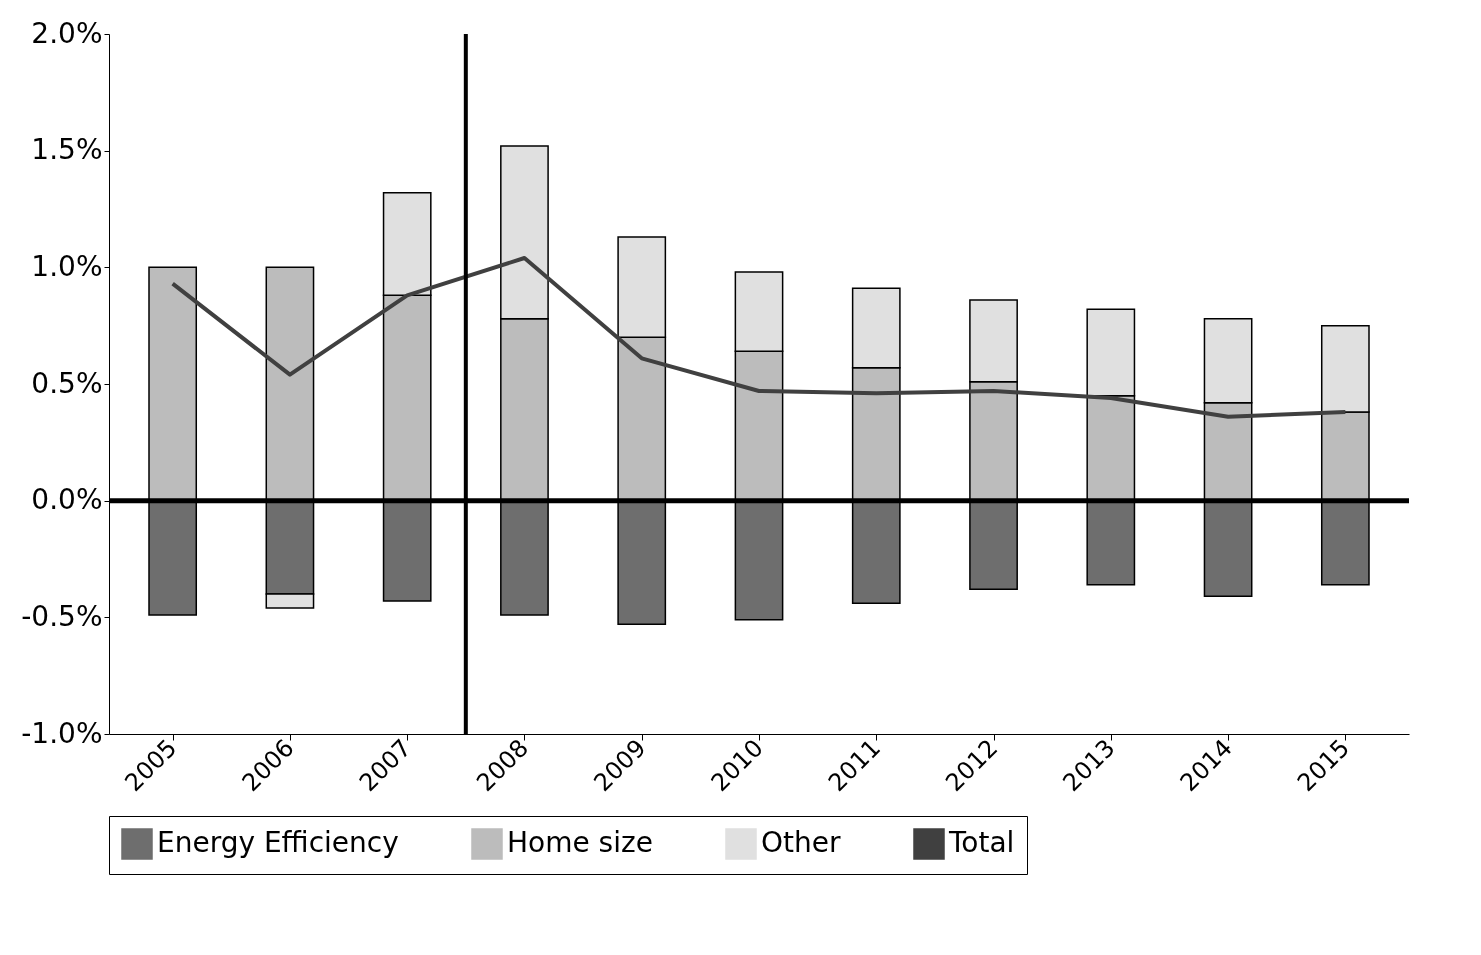  What do you see at coordinates (67, 33) in the screenshot?
I see `y-tick-label: 2.0%` at bounding box center [67, 33].